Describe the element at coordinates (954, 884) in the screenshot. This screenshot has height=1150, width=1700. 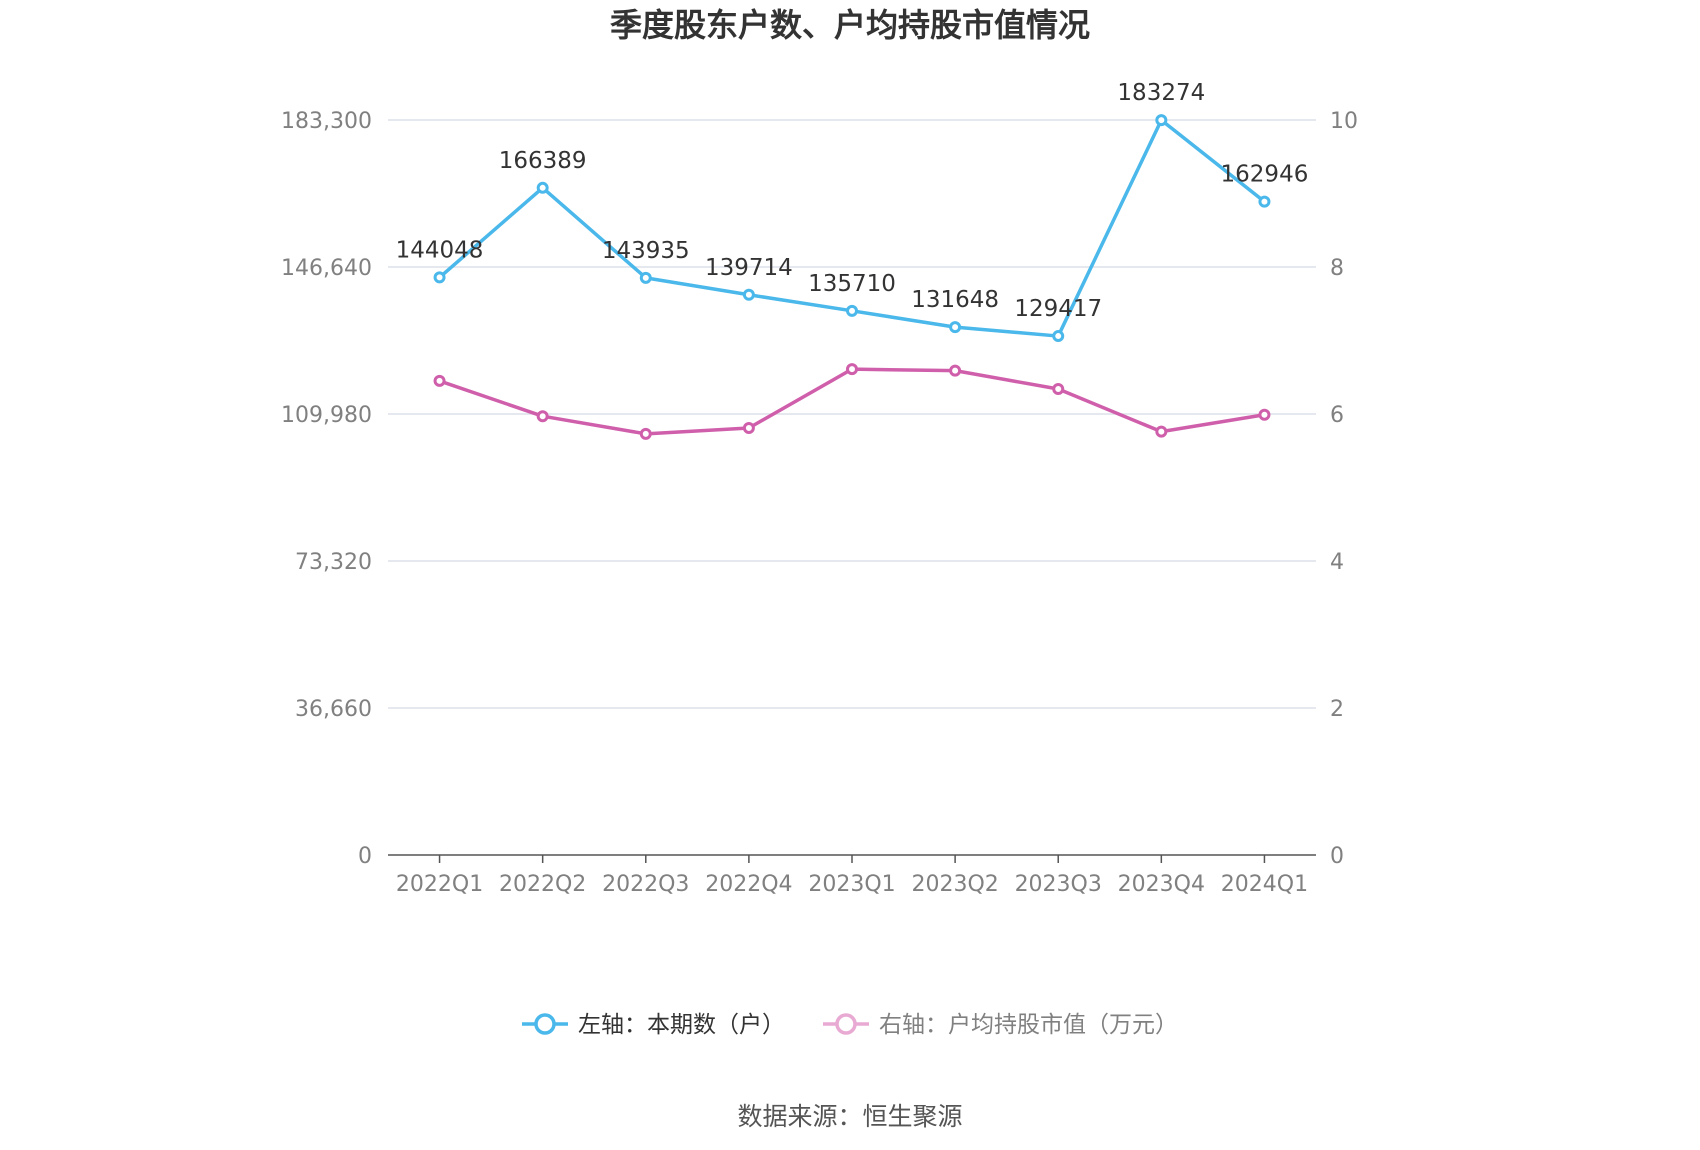
I see `x-tick-label: 2023Q2` at that location.